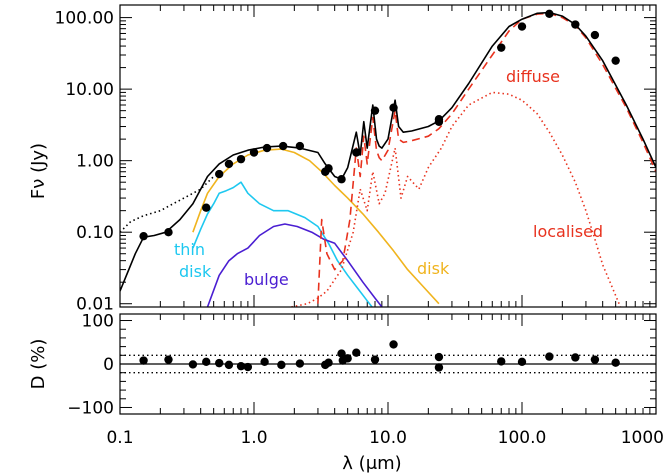 The height and width of the screenshot is (475, 664). Describe the element at coordinates (95, 233) in the screenshot. I see `y-tick-label: 0.10` at that location.